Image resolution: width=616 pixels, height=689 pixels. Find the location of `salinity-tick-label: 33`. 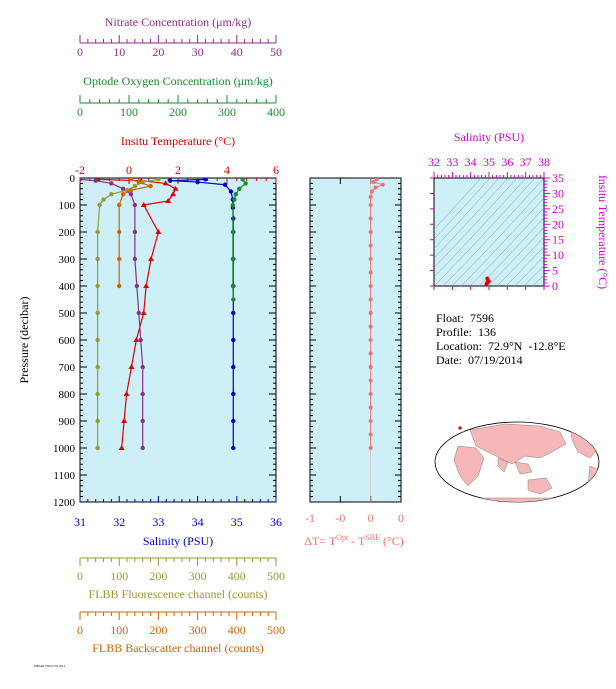

salinity-tick-label: 33 is located at coordinates (158, 522).